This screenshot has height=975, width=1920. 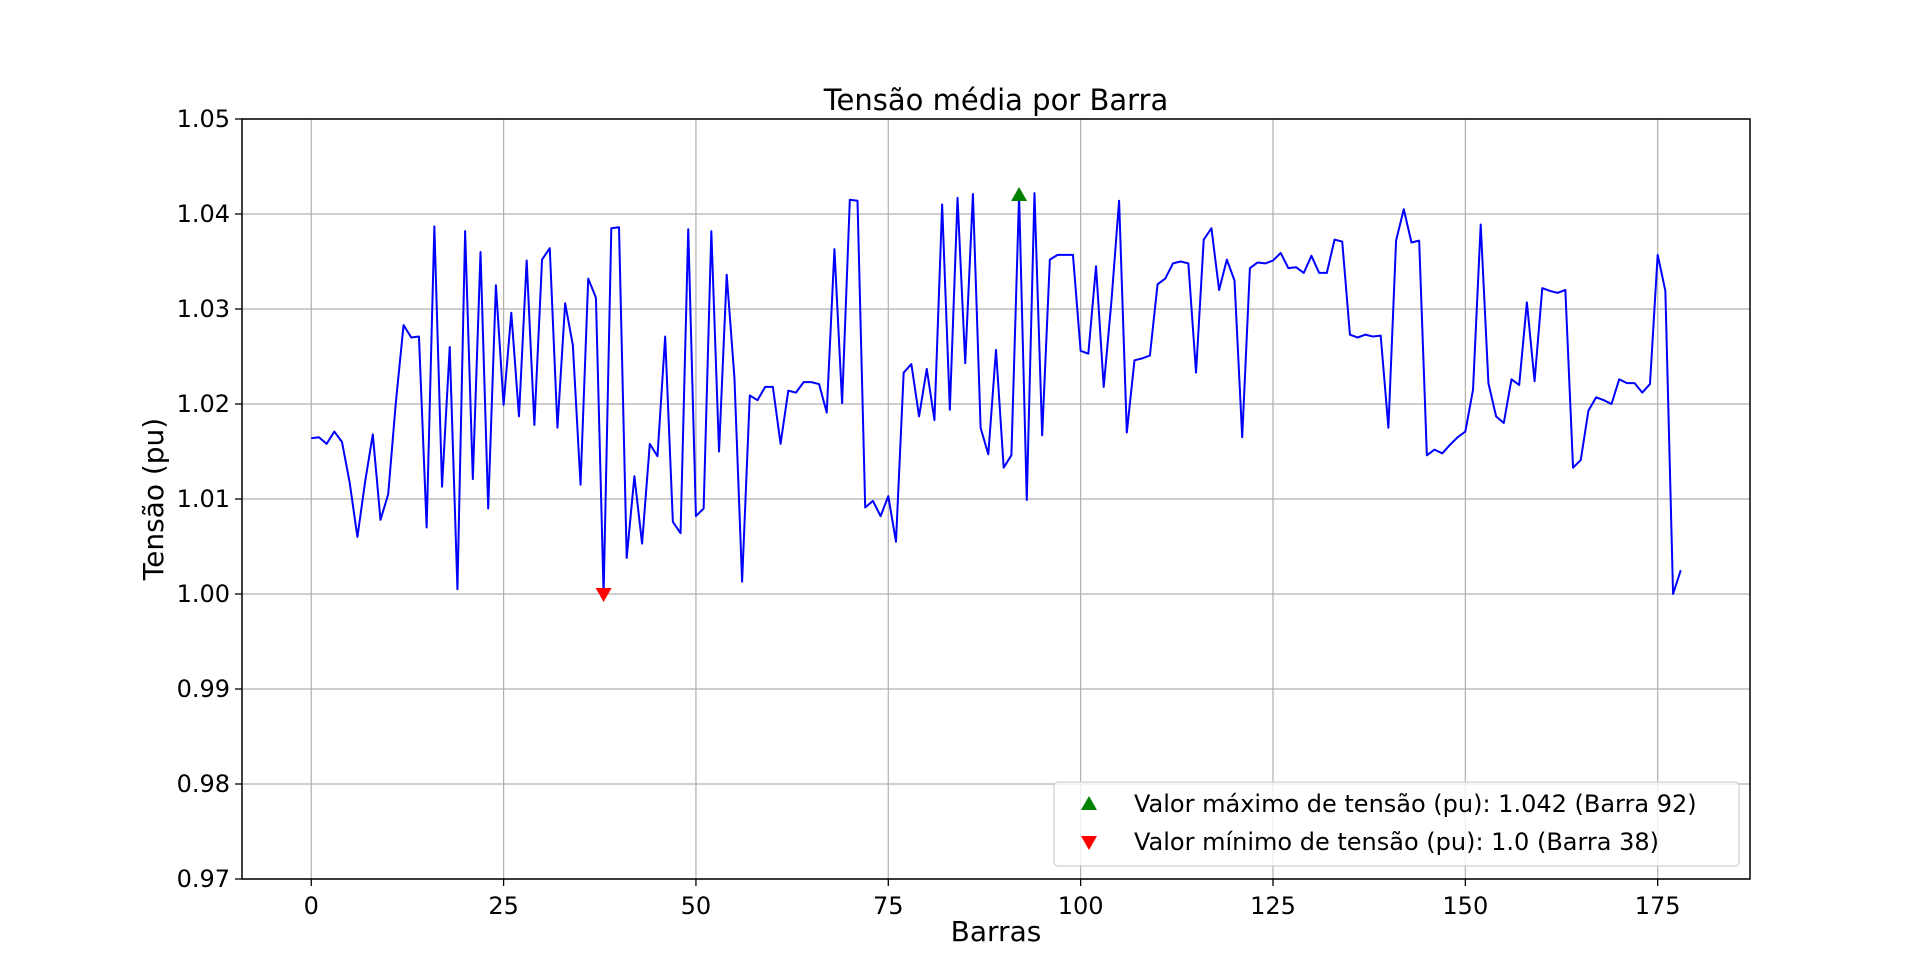 I want to click on y-tick-label: 1.03, so click(x=203, y=309).